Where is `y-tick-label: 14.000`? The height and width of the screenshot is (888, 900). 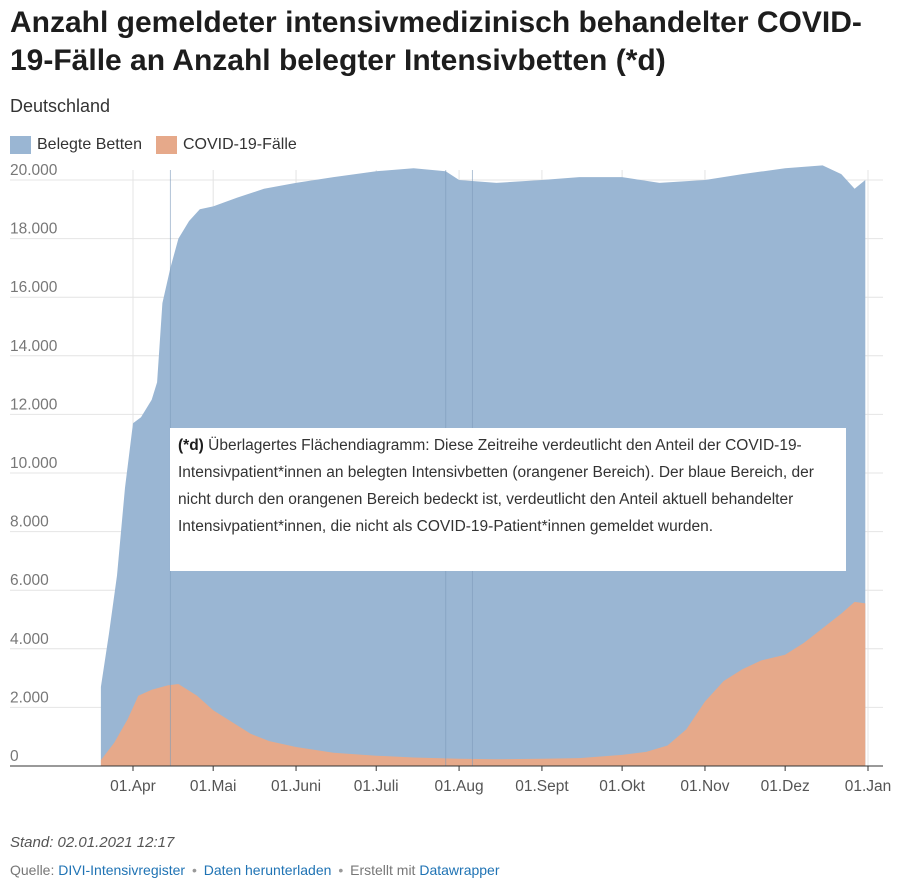 y-tick-label: 14.000 is located at coordinates (34, 346).